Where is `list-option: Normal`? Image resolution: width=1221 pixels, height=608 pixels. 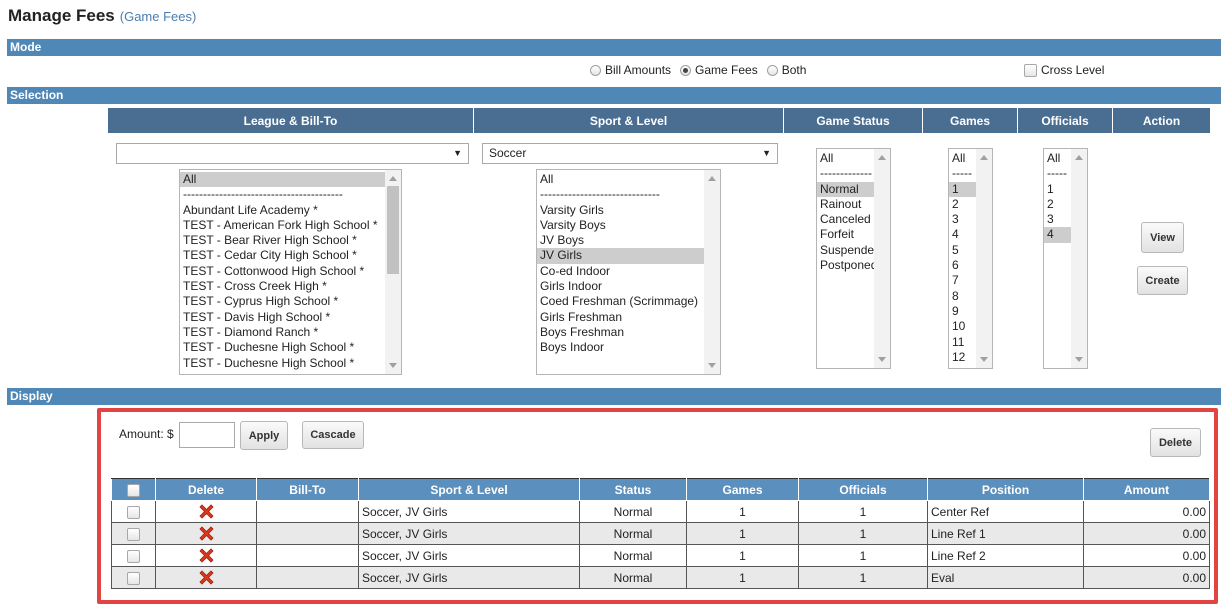
list-option: Normal is located at coordinates (853, 189).